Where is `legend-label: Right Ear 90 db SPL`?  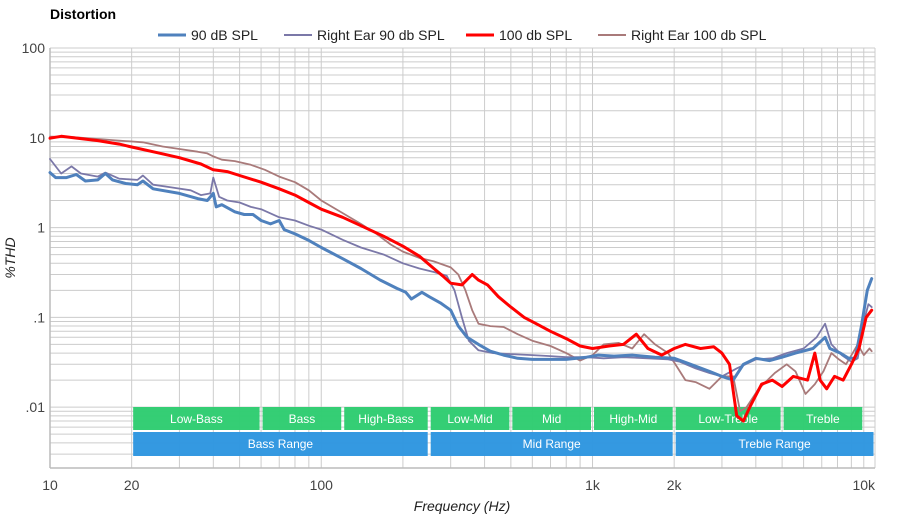
legend-label: Right Ear 90 db SPL is located at coordinates (381, 35).